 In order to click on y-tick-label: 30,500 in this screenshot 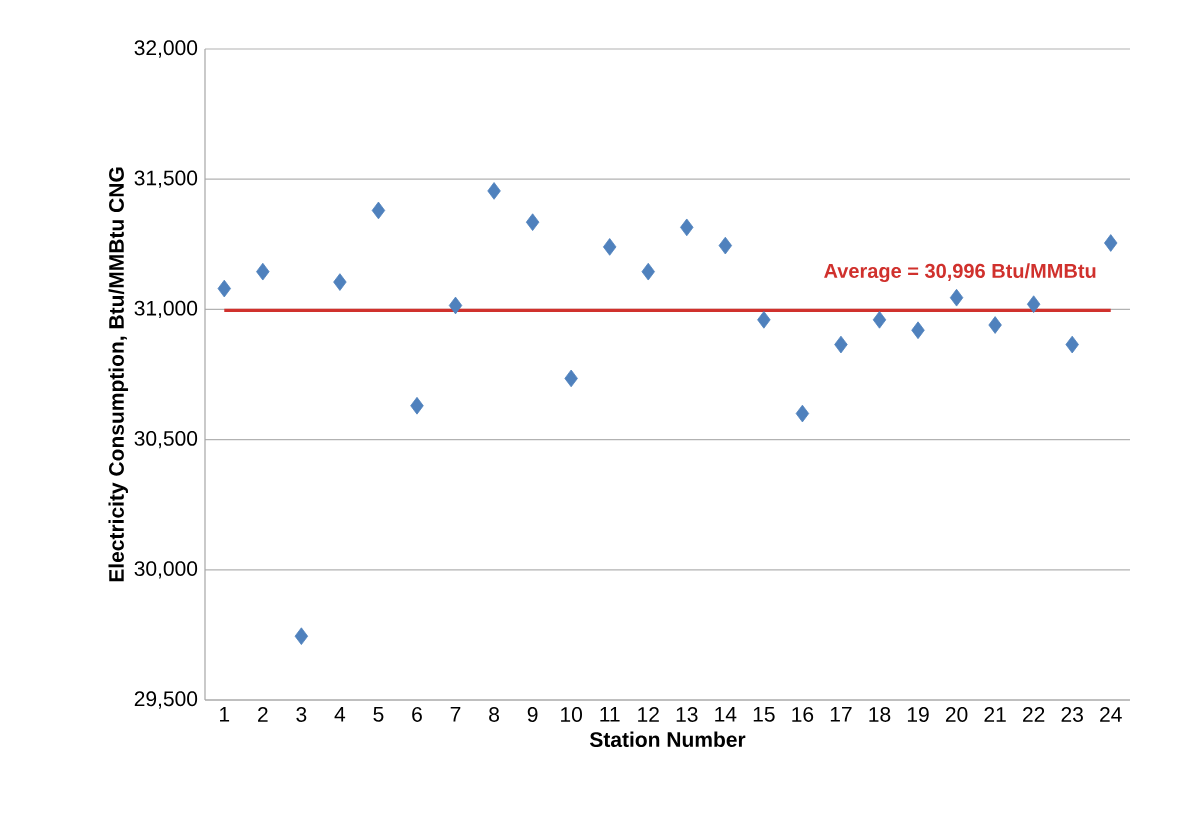, I will do `click(166, 439)`.